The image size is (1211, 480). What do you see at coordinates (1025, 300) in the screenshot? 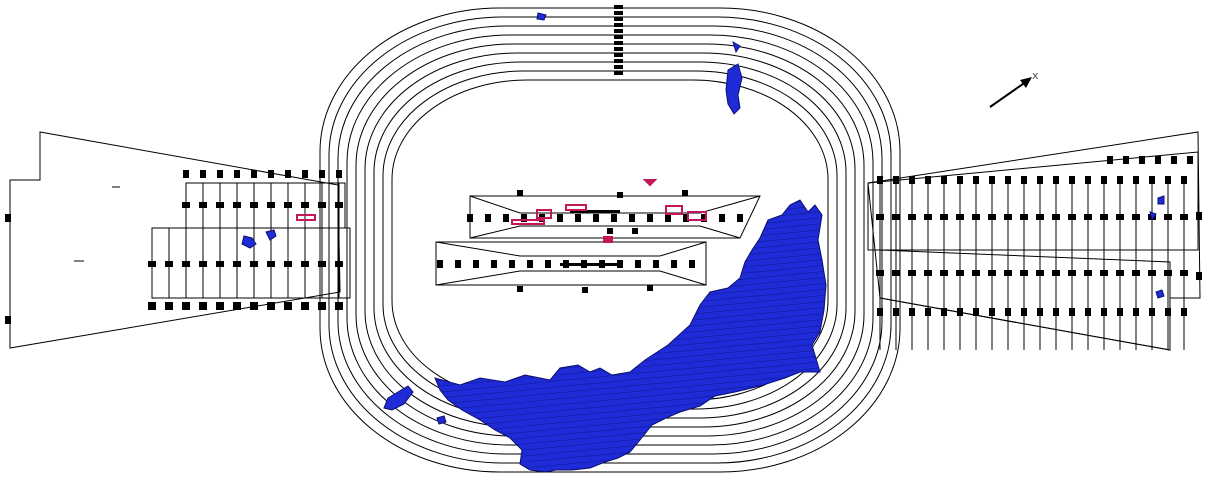
I see `right-wing-lower-grid` at bounding box center [1025, 300].